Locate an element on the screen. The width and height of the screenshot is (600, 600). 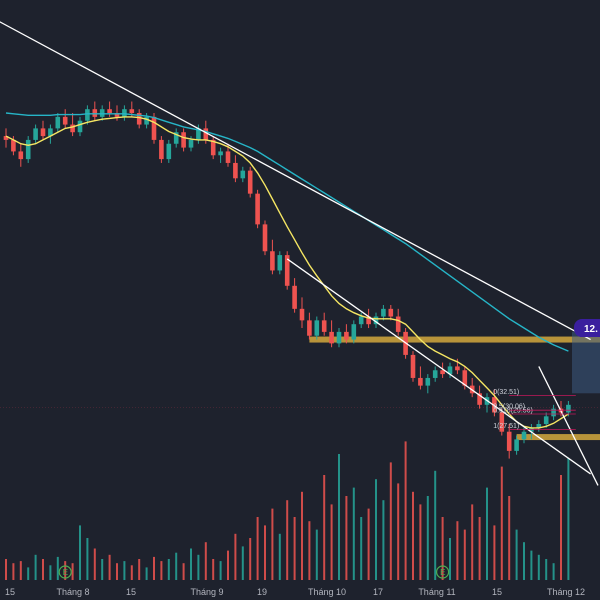
event-marker-circle is located at coordinates (65, 572).